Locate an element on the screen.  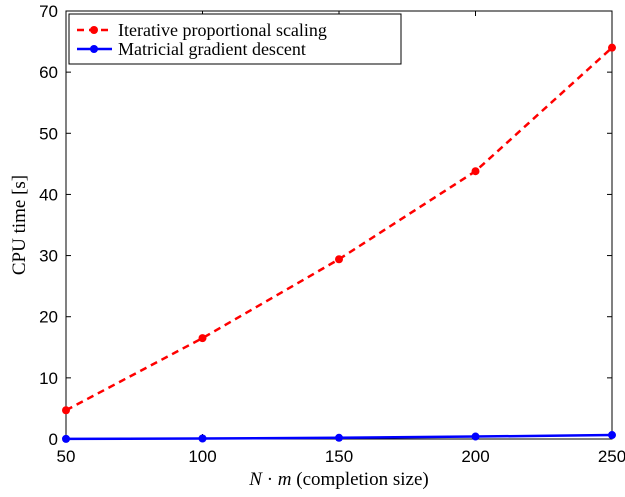
legend-label-ips: Iterative proportional scaling is located at coordinates (222, 30).